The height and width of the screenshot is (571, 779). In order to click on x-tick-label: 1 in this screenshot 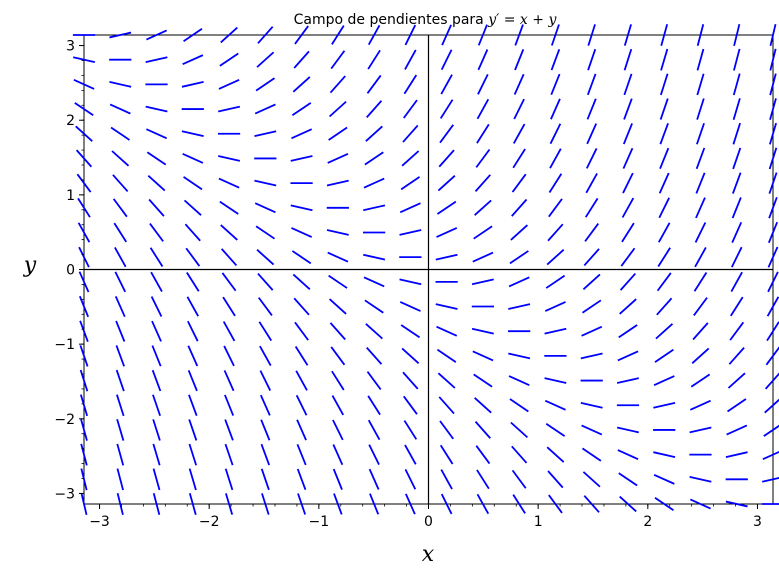, I will do `click(538, 522)`.